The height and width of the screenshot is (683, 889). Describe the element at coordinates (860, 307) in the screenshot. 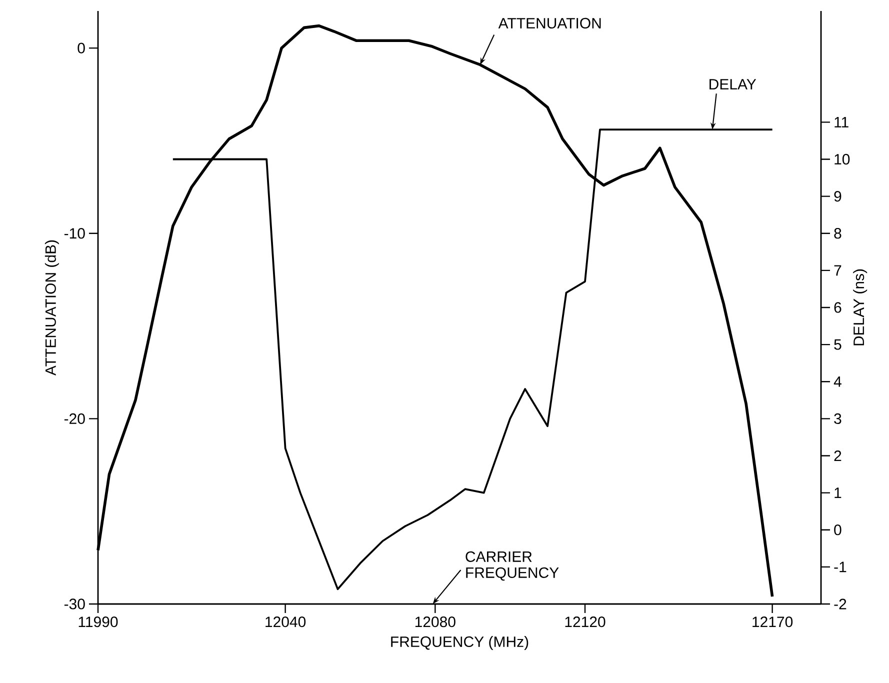

I see `y2-axis-title: DELAY (ns)` at that location.